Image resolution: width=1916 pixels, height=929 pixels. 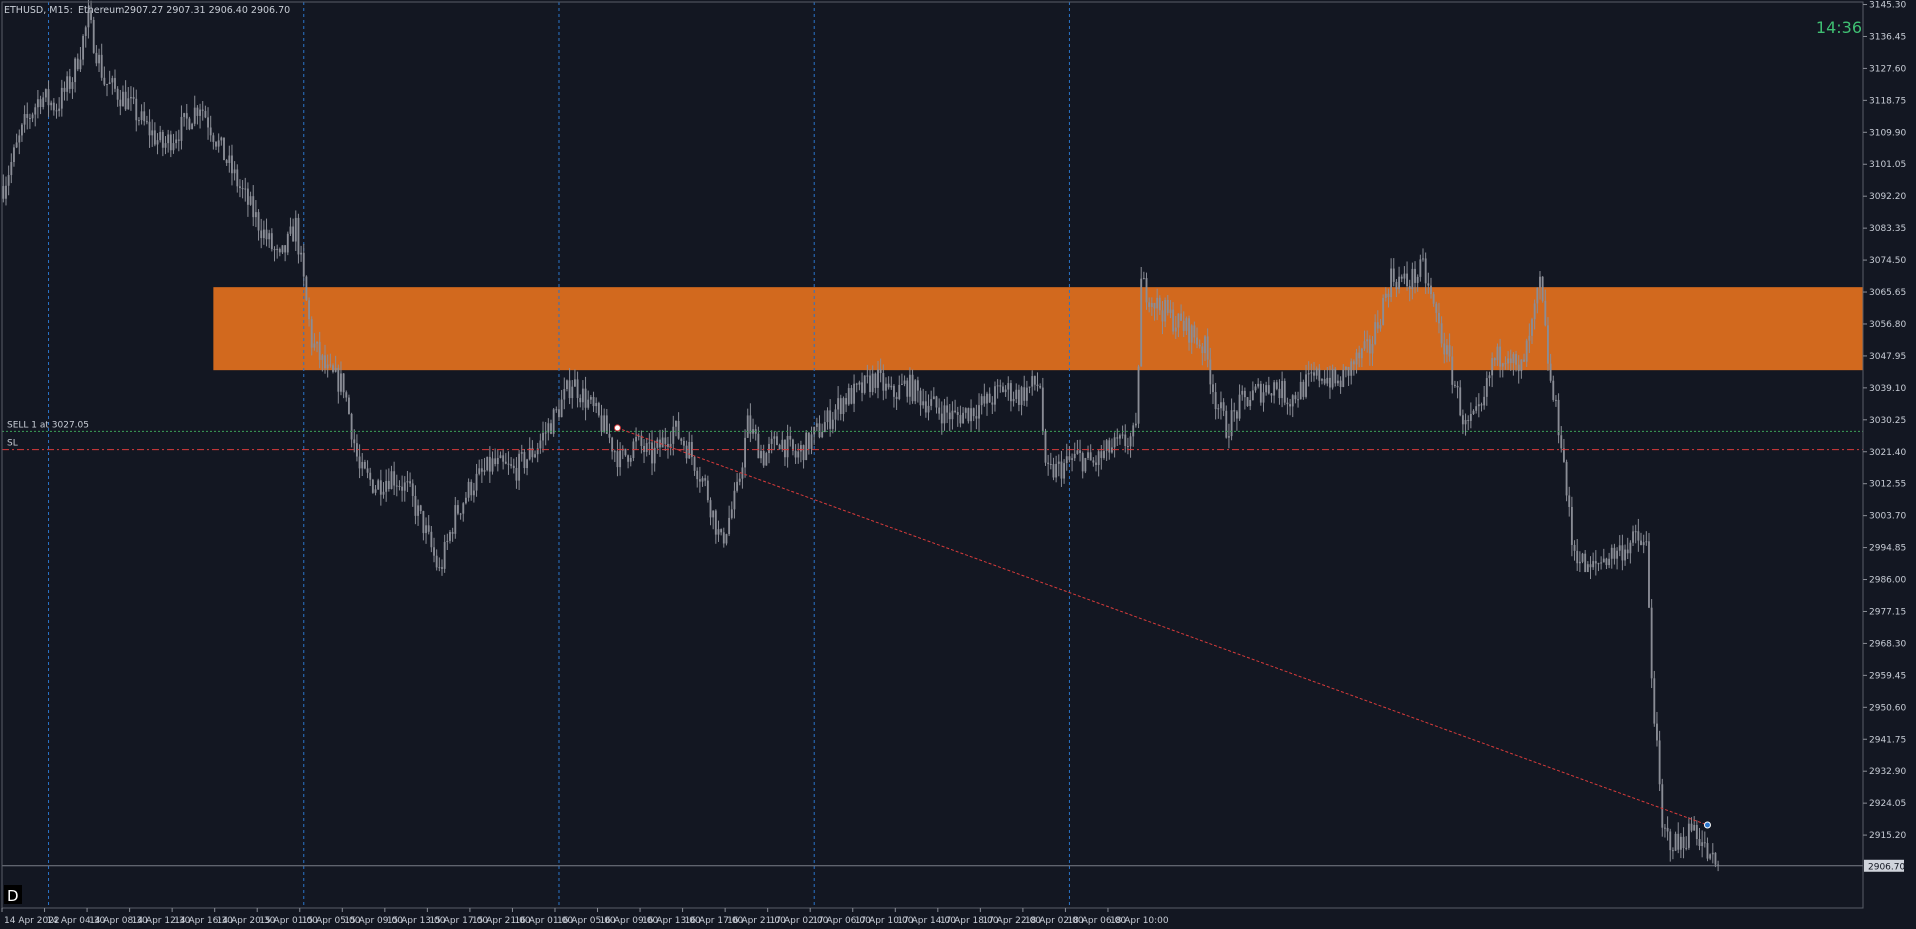 I want to click on one-click-badge: D, so click(x=13, y=896).